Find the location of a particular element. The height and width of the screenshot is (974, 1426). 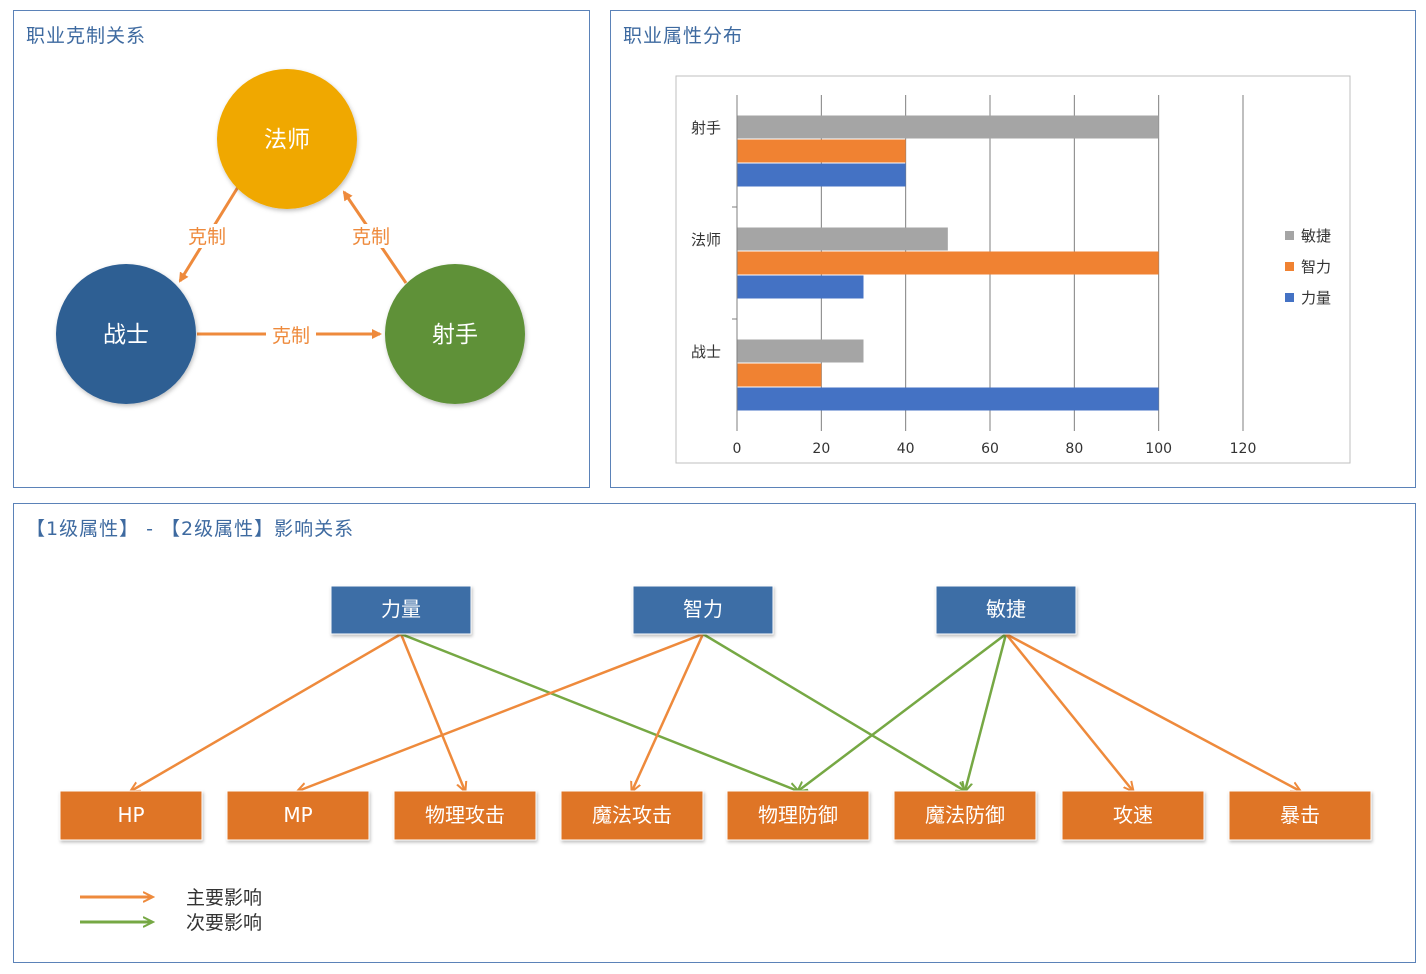

chart-x-tick-label: 60 is located at coordinates (990, 449).